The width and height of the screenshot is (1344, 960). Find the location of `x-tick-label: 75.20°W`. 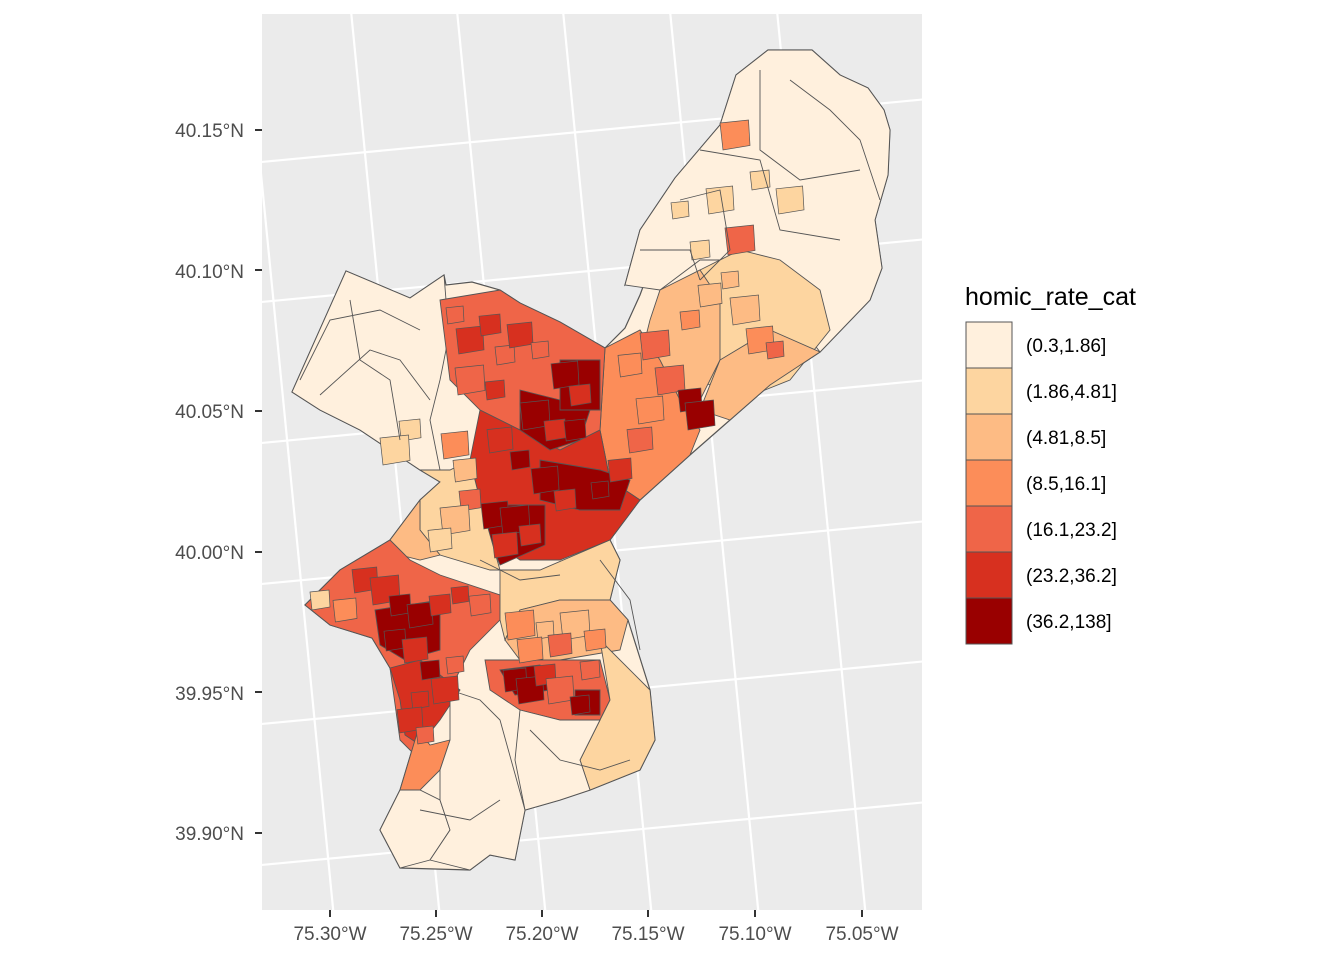

x-tick-label: 75.20°W is located at coordinates (541, 934).